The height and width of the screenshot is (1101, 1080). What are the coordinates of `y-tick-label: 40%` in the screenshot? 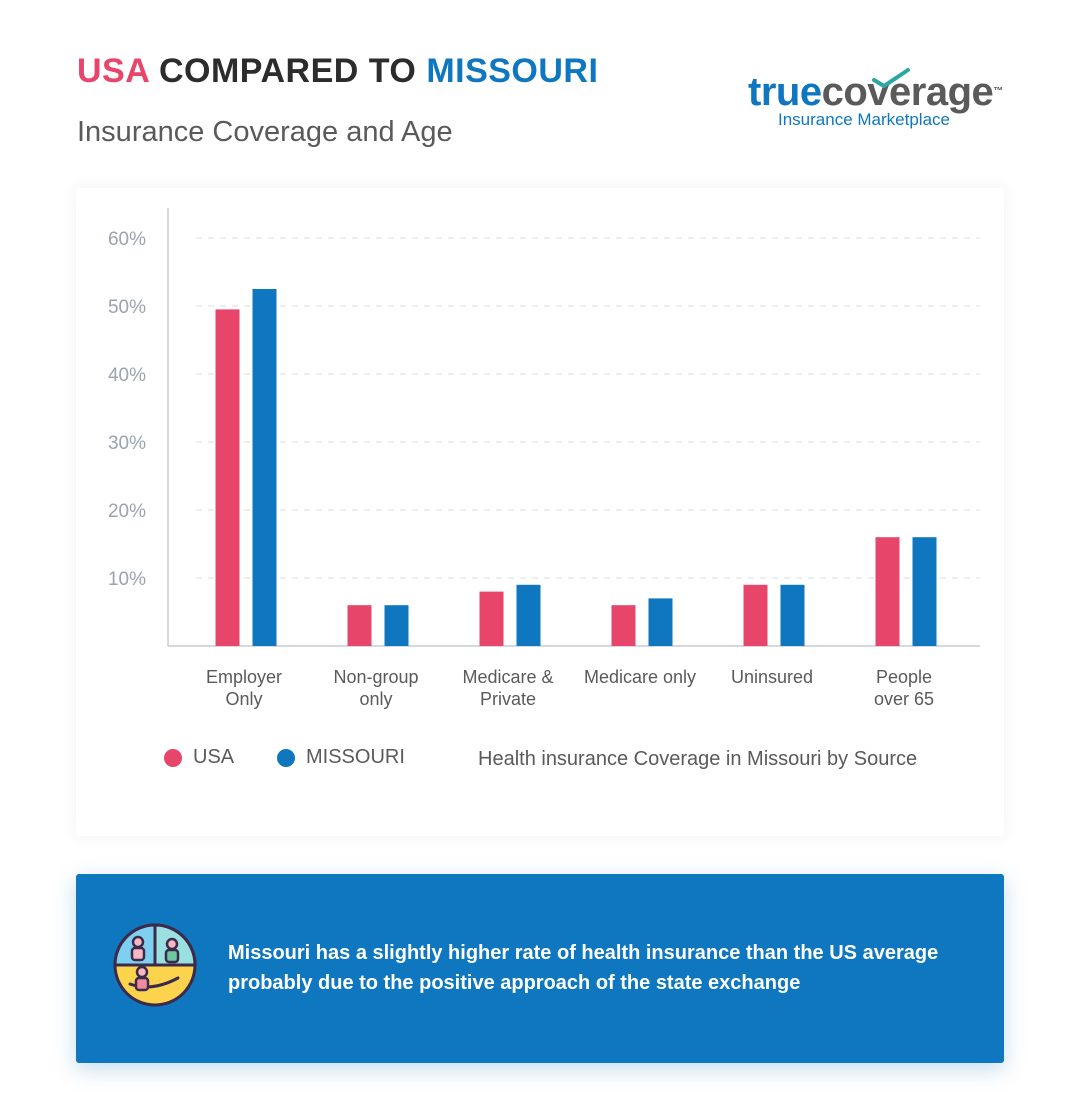 It's located at (127, 375).